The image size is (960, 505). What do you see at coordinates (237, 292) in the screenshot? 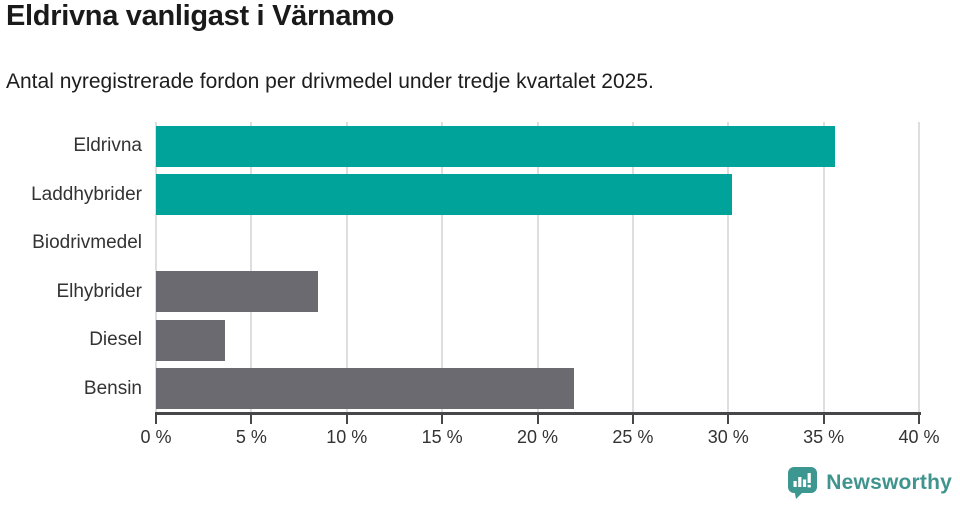
I see `bar-elhybrider` at bounding box center [237, 292].